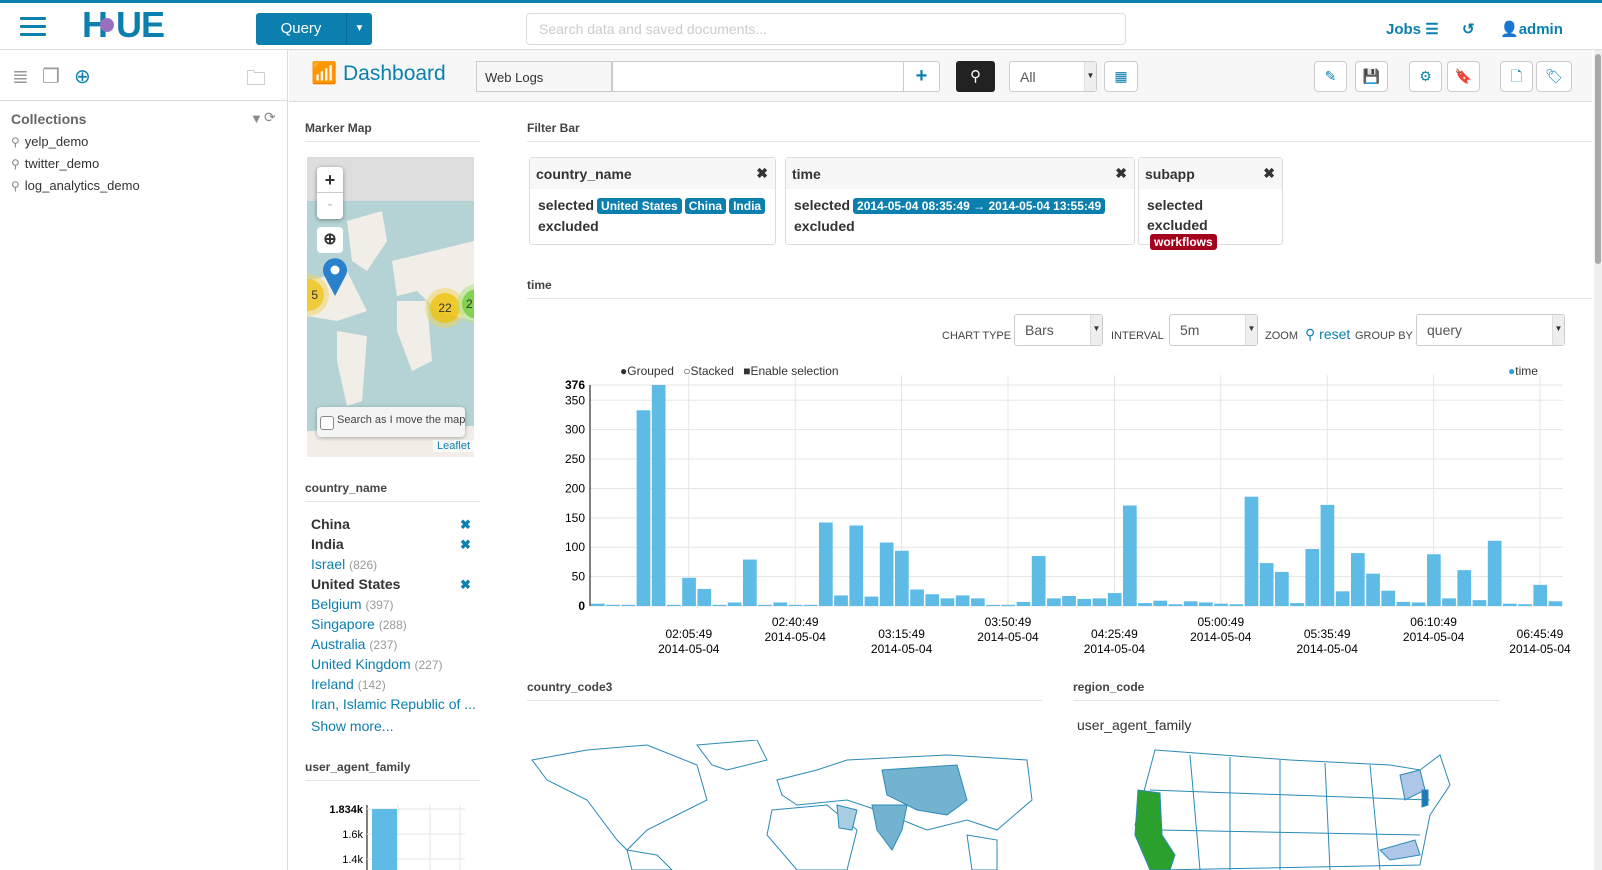 The height and width of the screenshot is (870, 1602). I want to click on page-scrollbar, so click(1598, 460).